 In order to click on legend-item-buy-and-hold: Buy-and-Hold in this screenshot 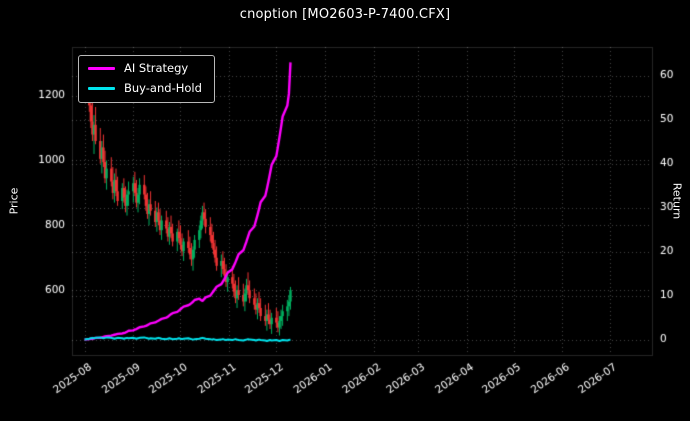, I will do `click(145, 87)`.